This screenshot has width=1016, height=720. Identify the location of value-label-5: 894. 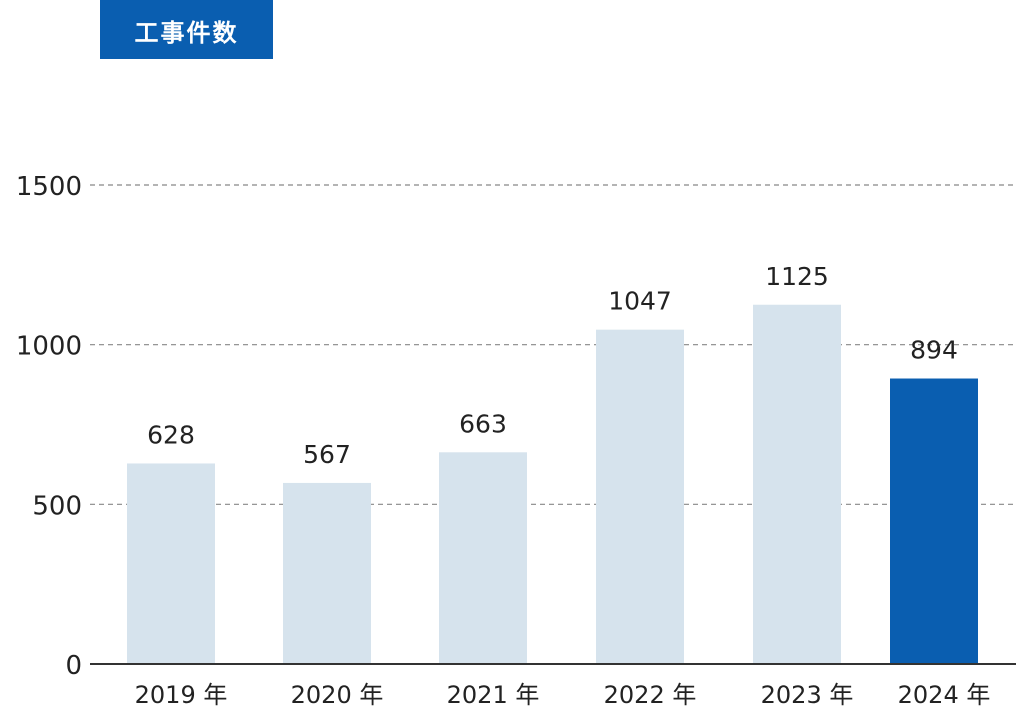
(934, 350).